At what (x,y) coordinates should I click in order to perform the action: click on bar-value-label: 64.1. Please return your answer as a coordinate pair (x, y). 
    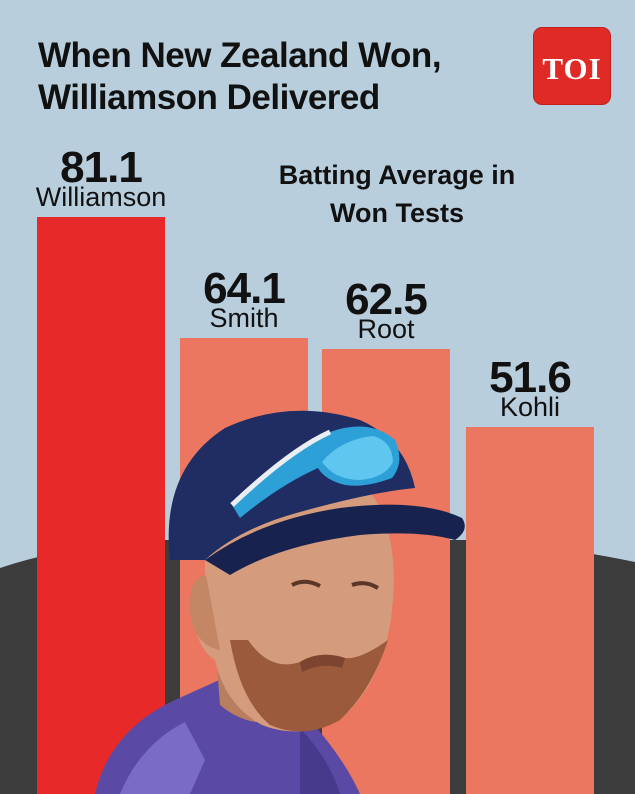
    Looking at the image, I should click on (244, 288).